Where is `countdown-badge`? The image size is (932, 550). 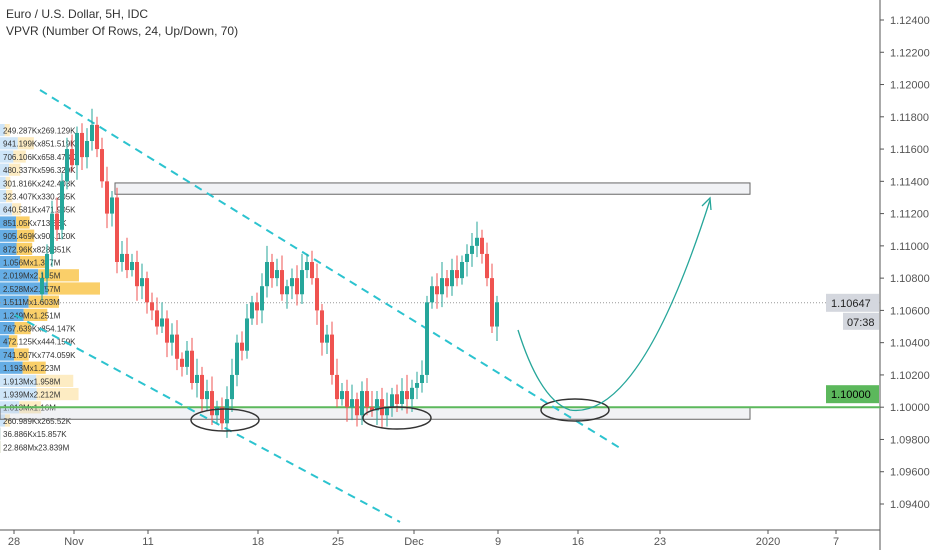 countdown-badge is located at coordinates (861, 321).